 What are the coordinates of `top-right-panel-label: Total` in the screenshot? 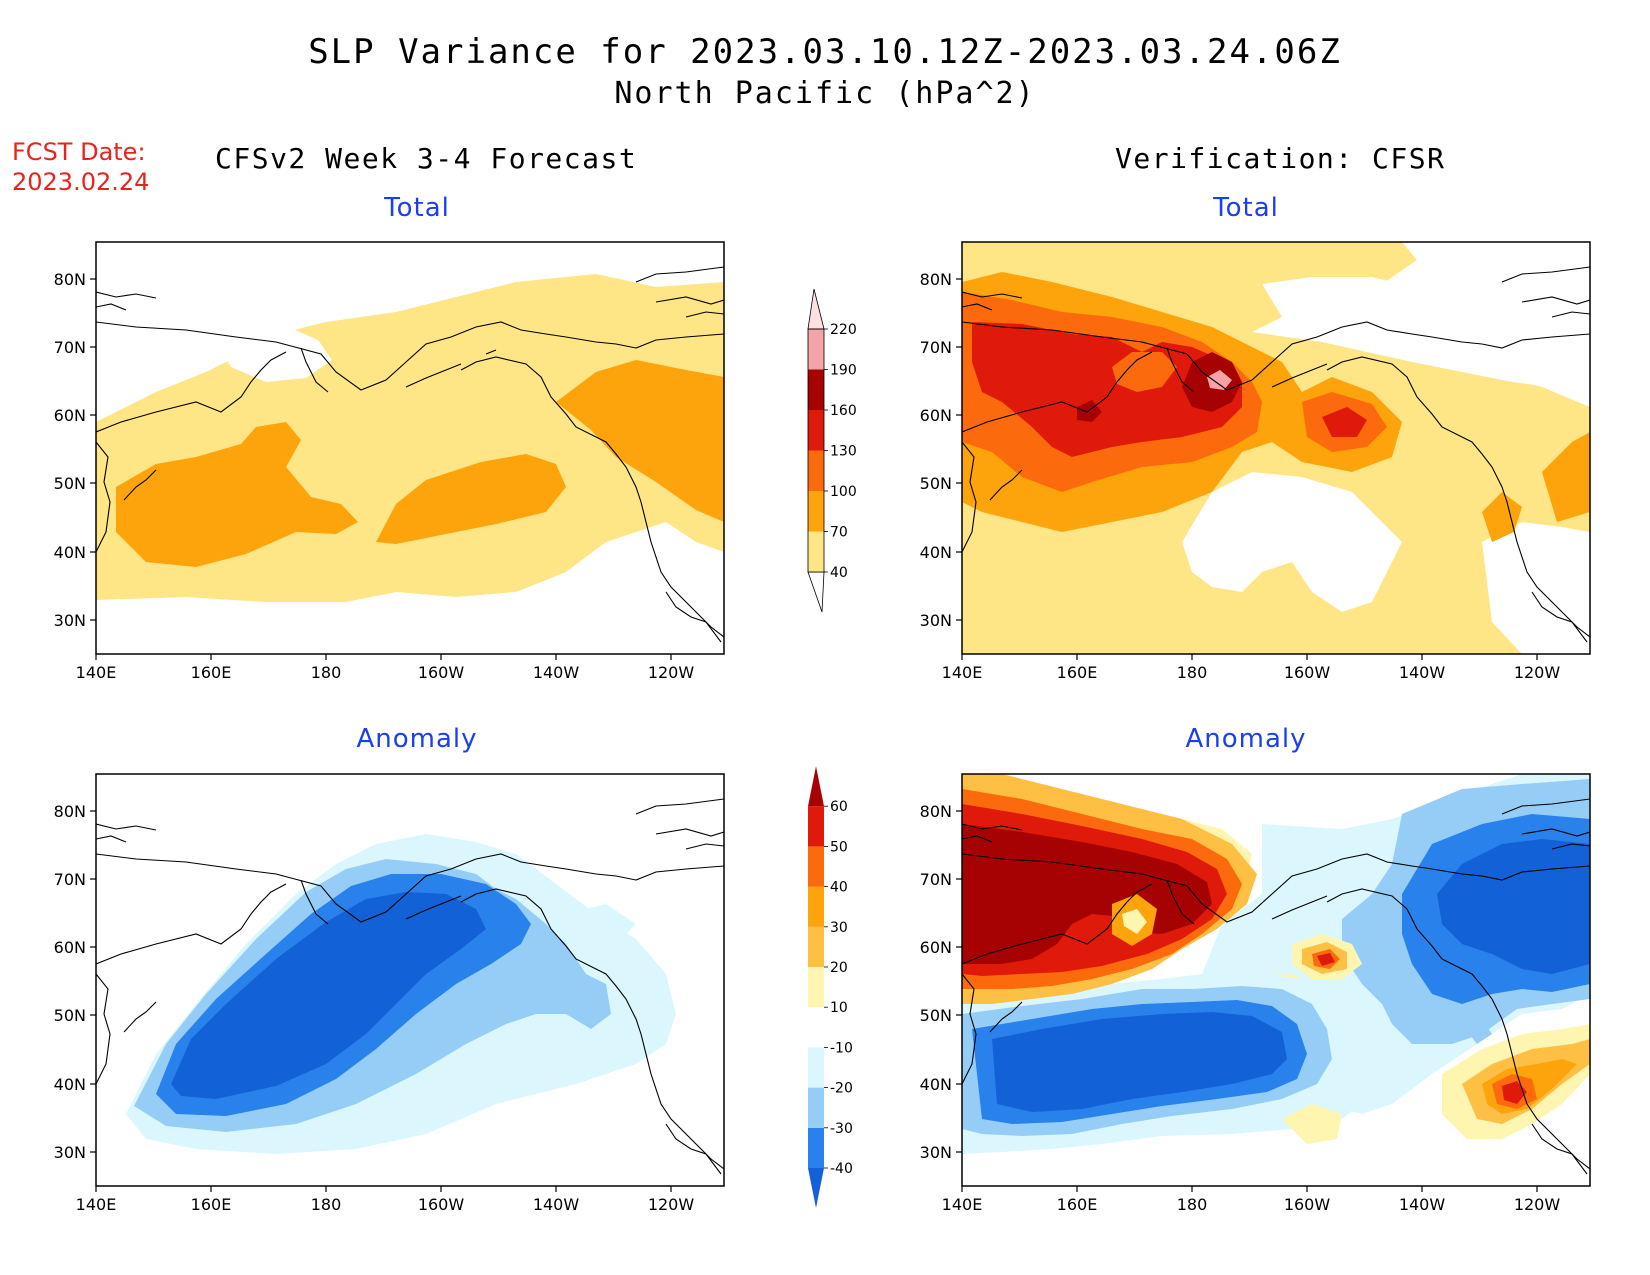 It's located at (1246, 208).